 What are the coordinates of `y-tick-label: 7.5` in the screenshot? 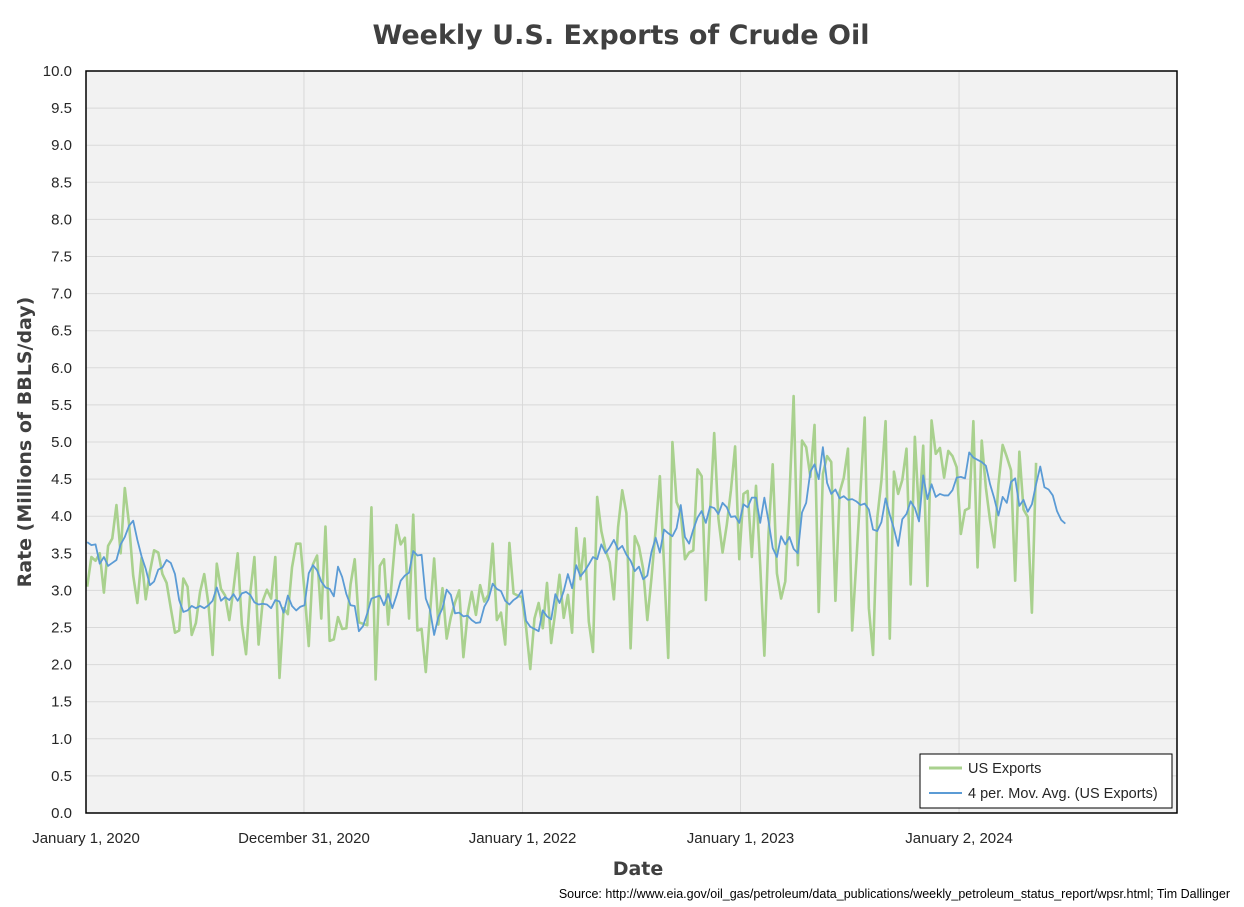 It's located at (61, 257).